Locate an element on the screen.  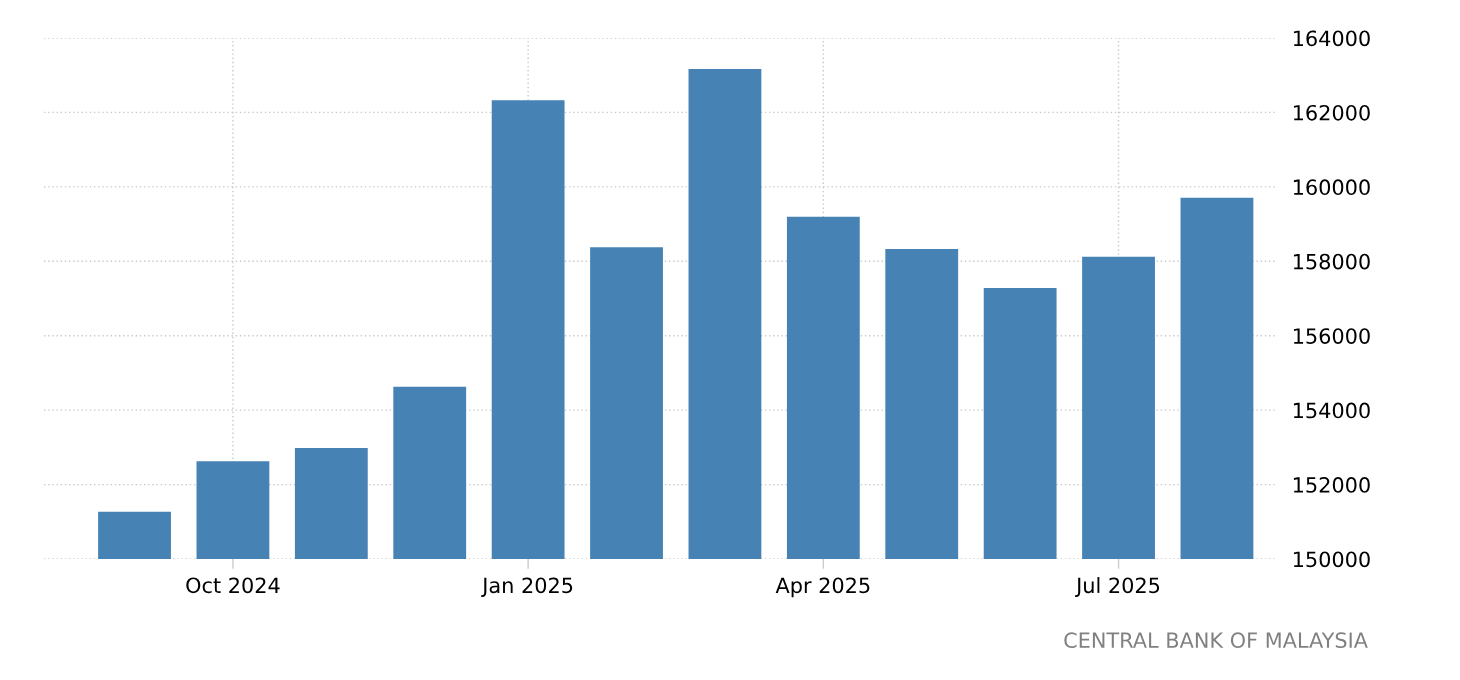
y-tick-label: 154000 is located at coordinates (1331, 410).